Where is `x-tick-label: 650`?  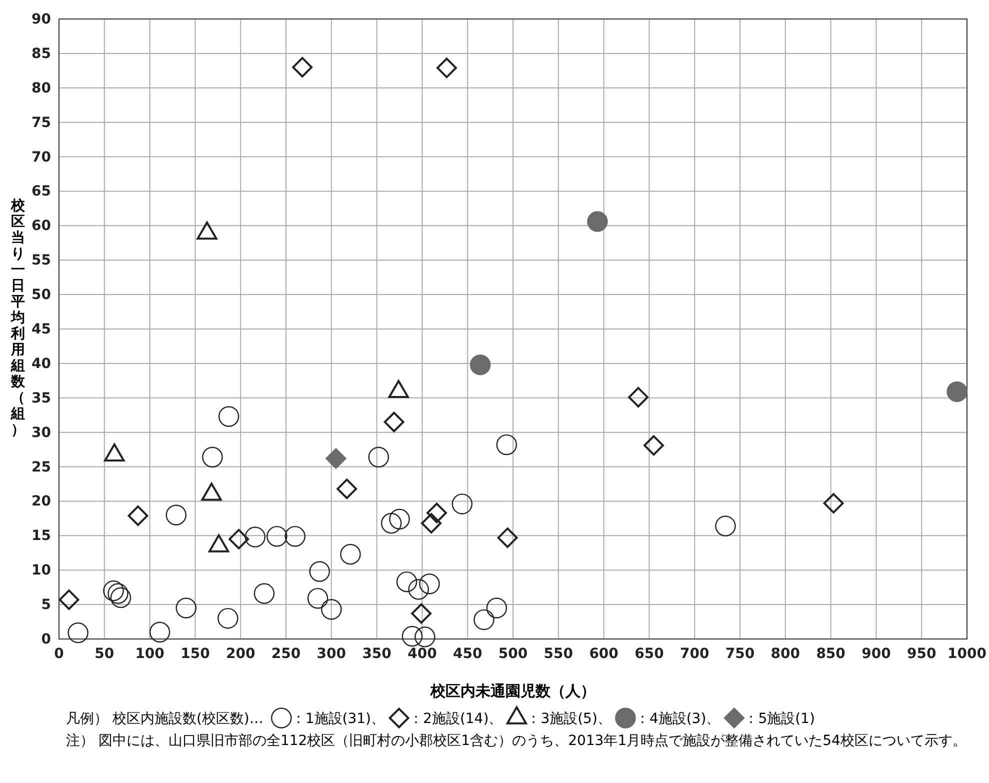
x-tick-label: 650 is located at coordinates (649, 654).